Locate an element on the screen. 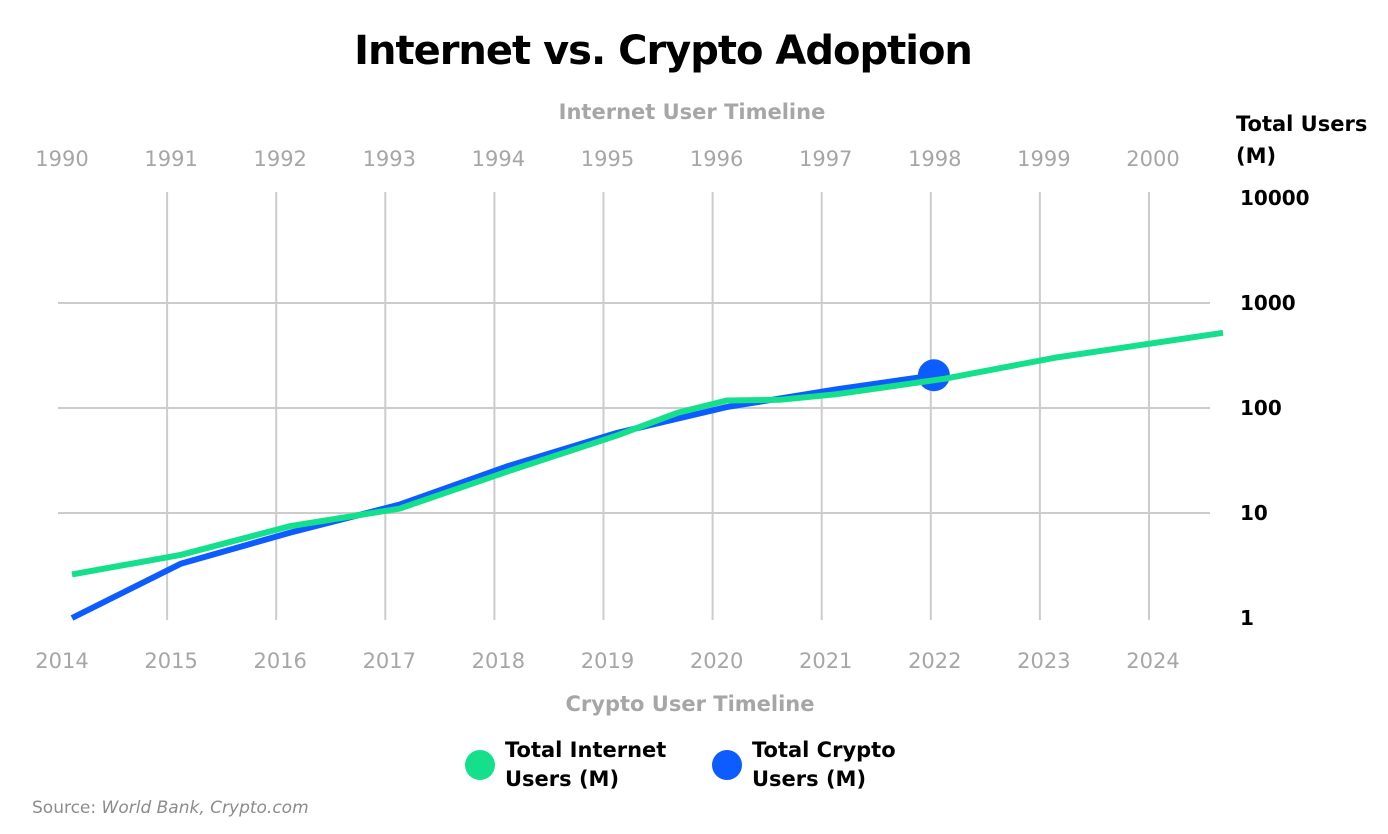  y-axis-title: Total Users (M) is located at coordinates (1302, 140).